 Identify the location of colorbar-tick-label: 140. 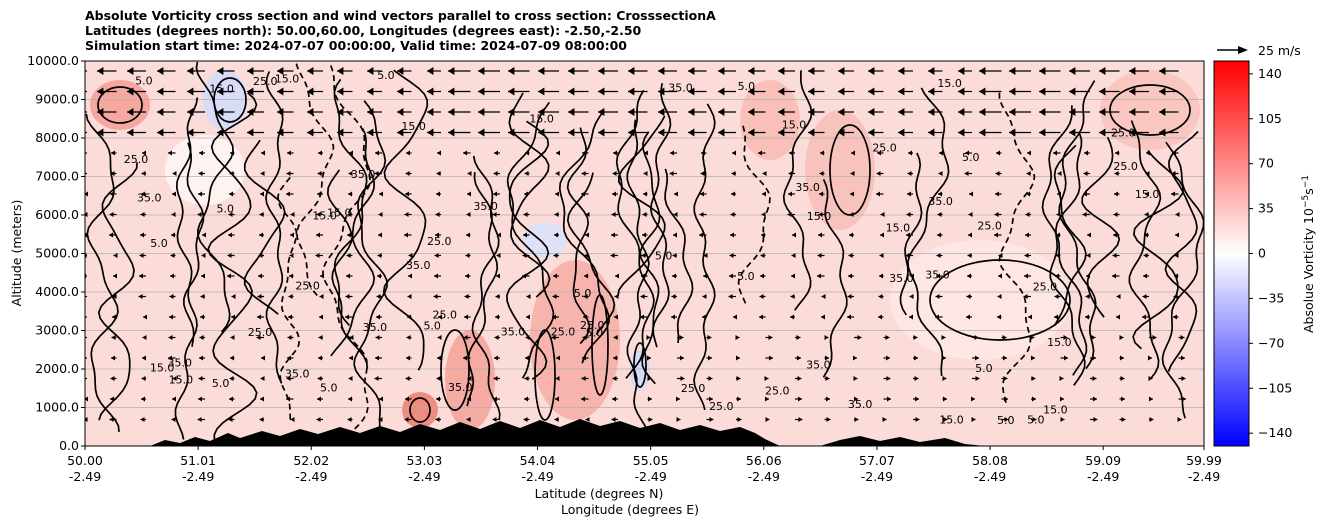
(1270, 73).